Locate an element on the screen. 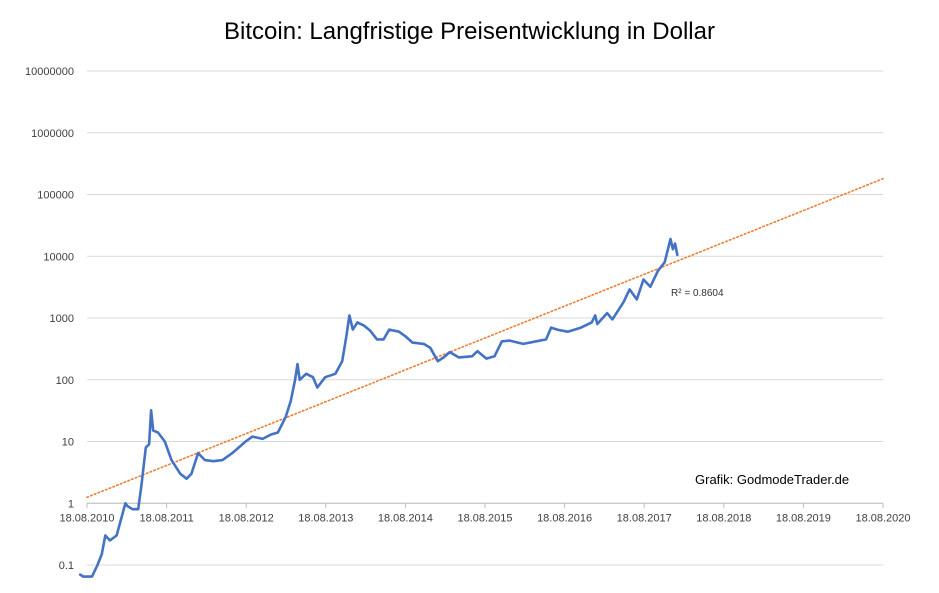 This screenshot has width=939, height=593. y-axis-ticks: 0.1 1 10 100 1000 10000 100000 1000000 10000000 is located at coordinates (49, 319).